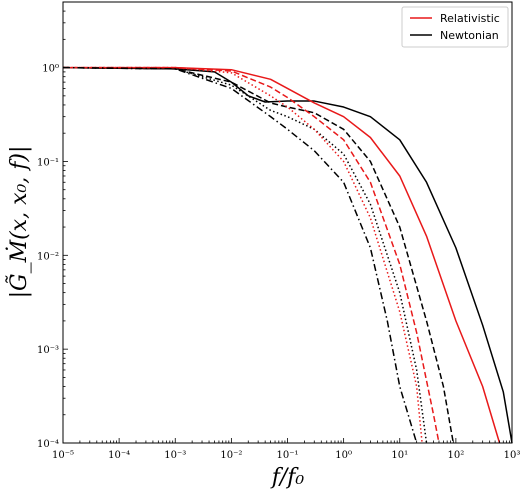  What do you see at coordinates (18, 222) in the screenshot?
I see `y-axis-title: |G̃_Ṁ(x, x₀, f)|` at bounding box center [18, 222].